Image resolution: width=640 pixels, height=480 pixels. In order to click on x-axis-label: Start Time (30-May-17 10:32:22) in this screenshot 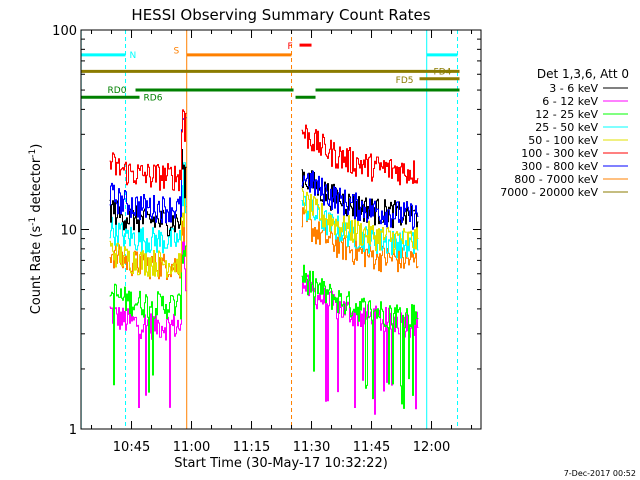, I will do `click(281, 463)`.